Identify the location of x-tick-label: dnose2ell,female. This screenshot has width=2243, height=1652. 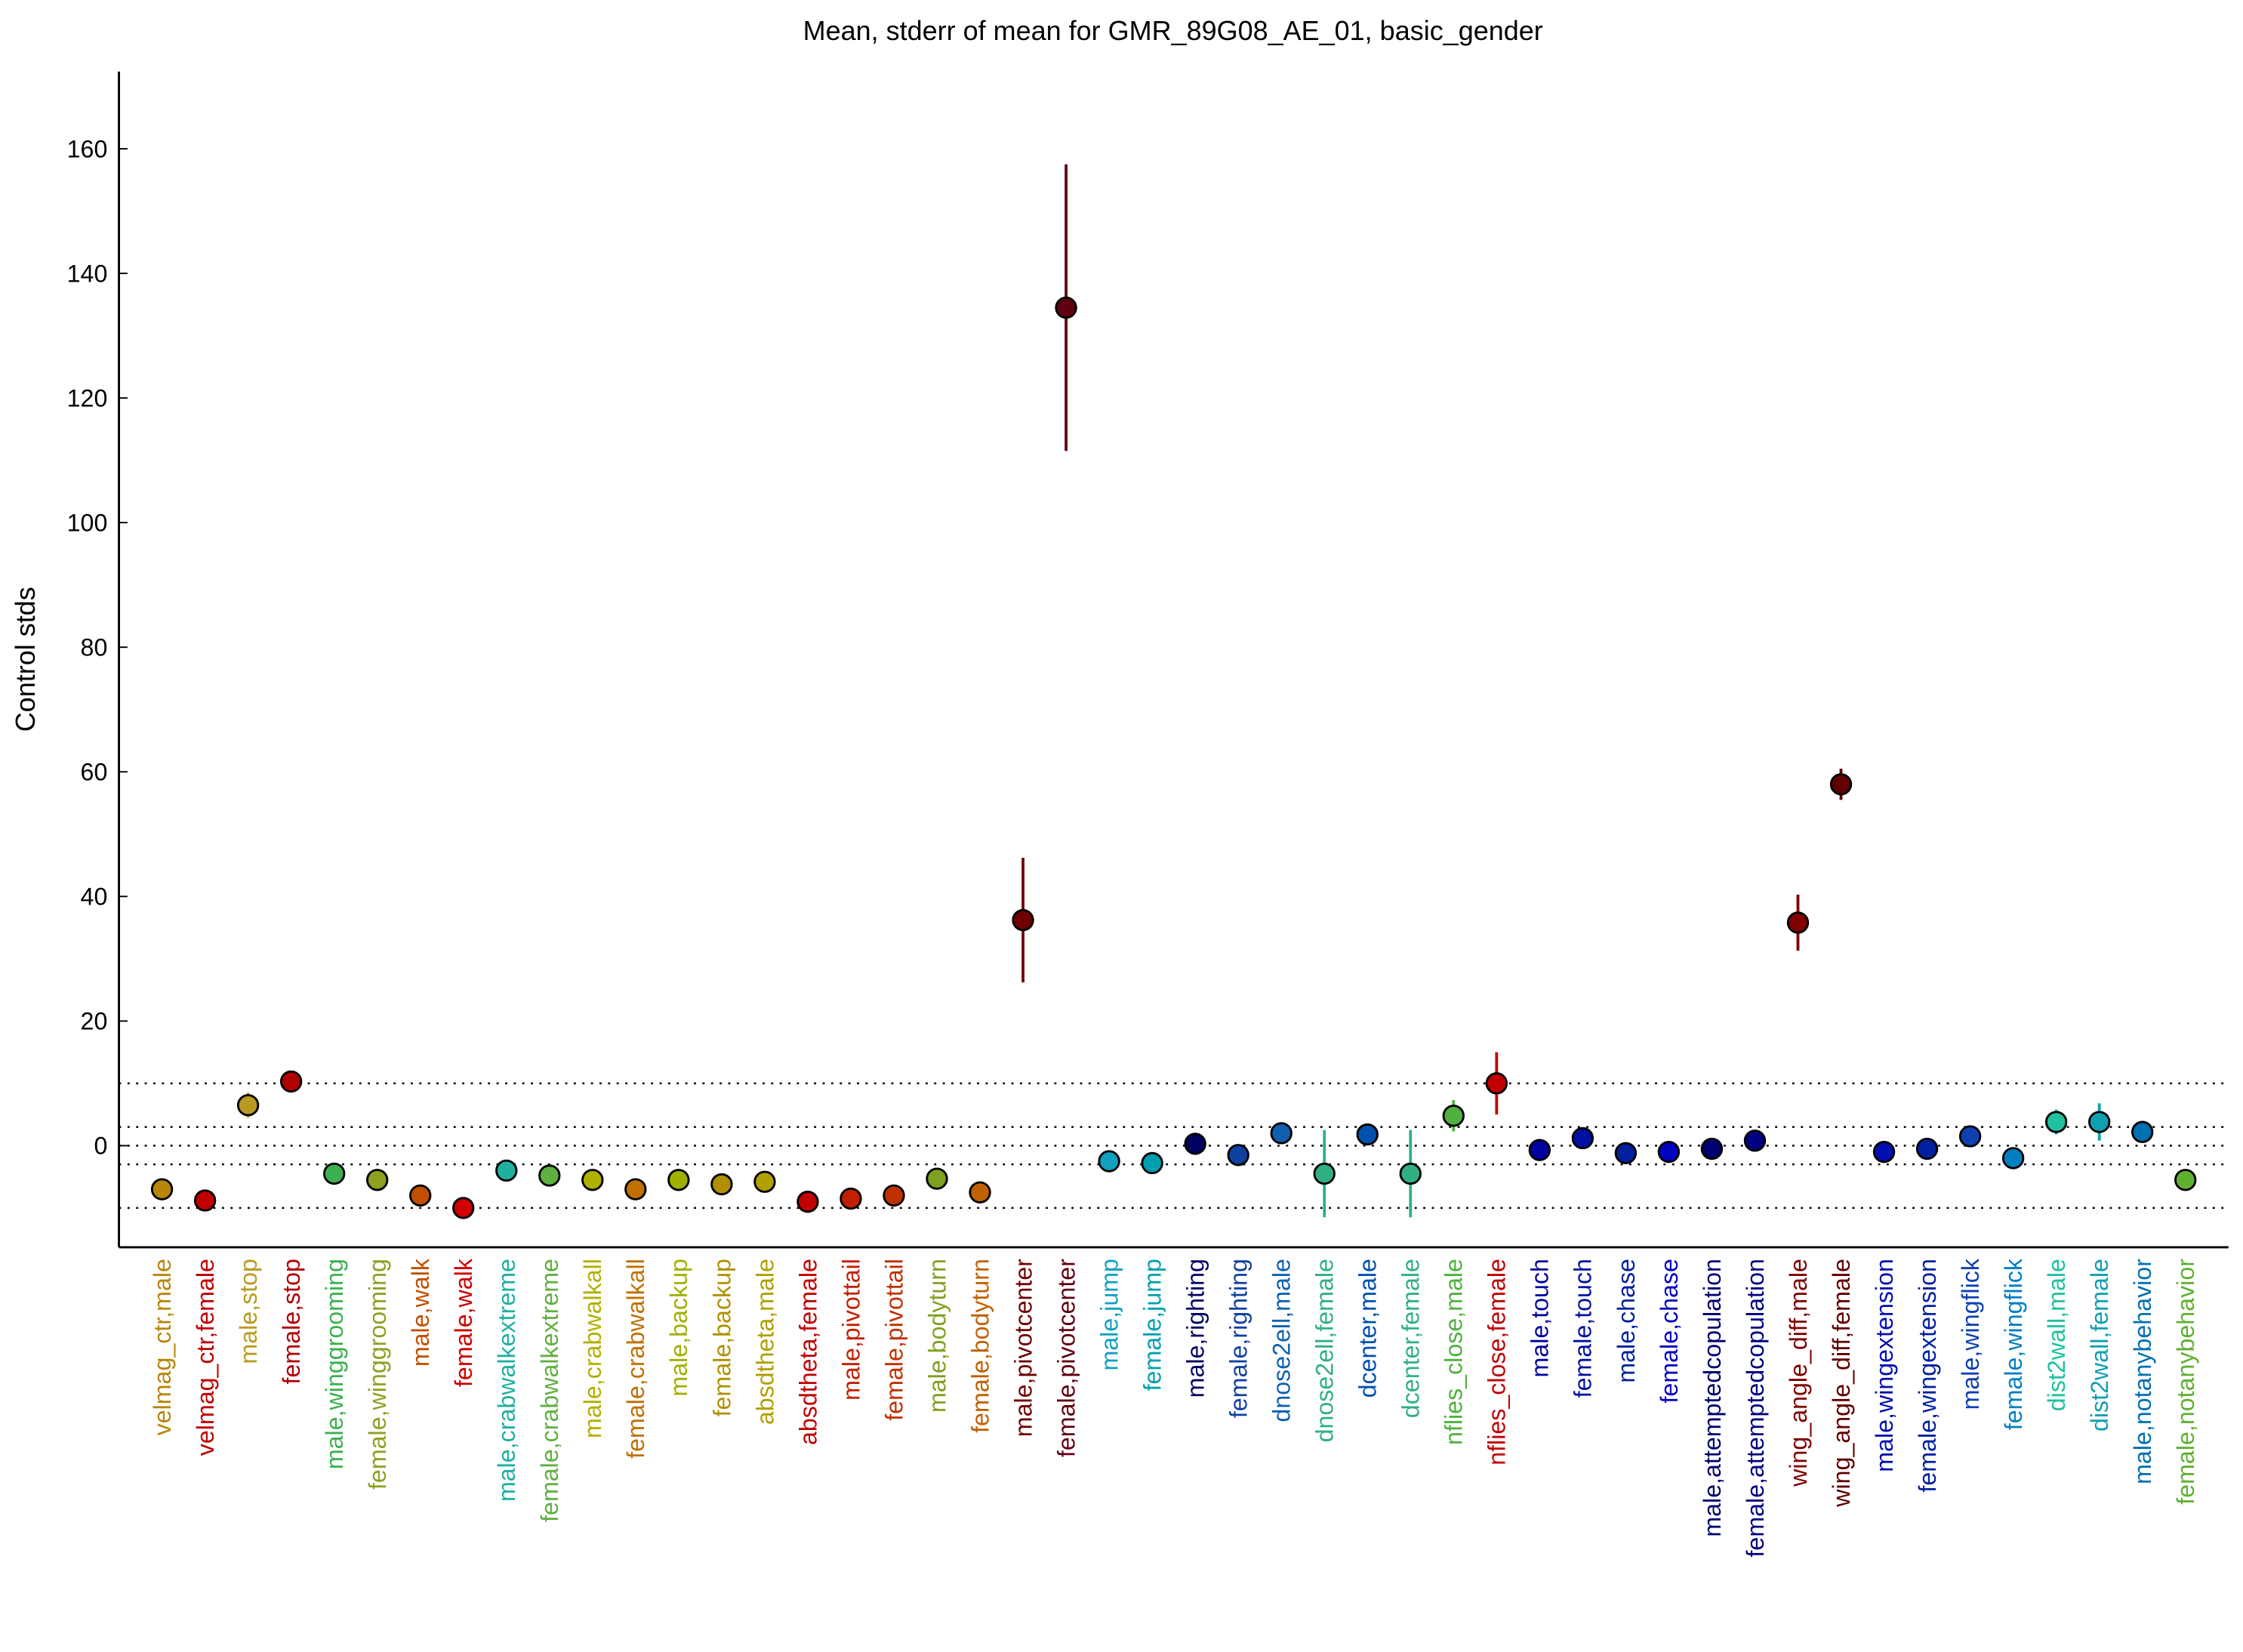
(1325, 1351).